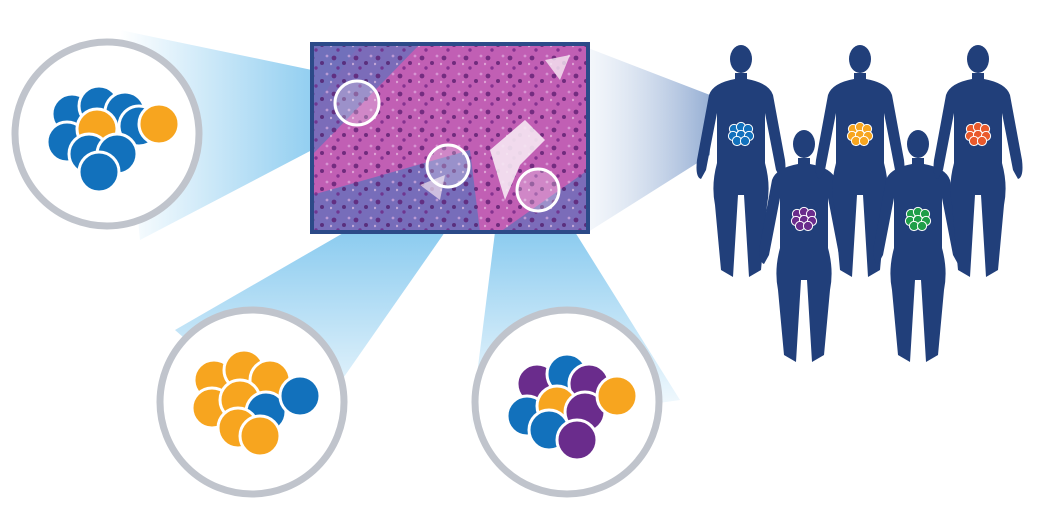 The image size is (1038, 512). What do you see at coordinates (450, 138) in the screenshot?
I see `tissue-slide` at bounding box center [450, 138].